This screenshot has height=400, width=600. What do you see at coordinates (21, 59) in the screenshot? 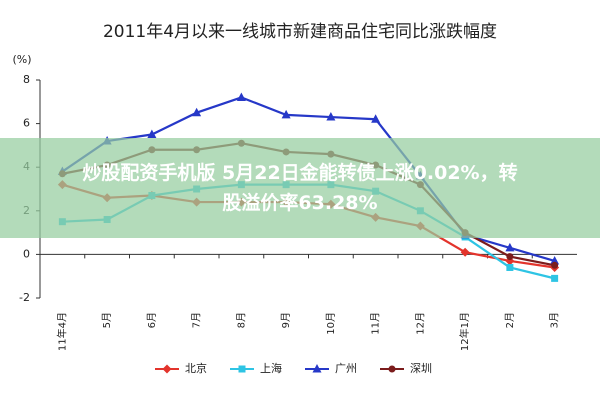
I see `y-axis-label: (%)` at bounding box center [21, 59].